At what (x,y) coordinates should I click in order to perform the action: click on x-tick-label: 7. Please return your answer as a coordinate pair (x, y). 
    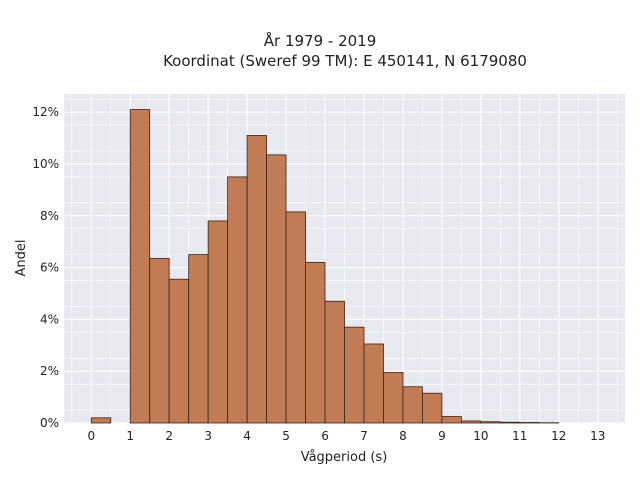
    Looking at the image, I should click on (364, 436).